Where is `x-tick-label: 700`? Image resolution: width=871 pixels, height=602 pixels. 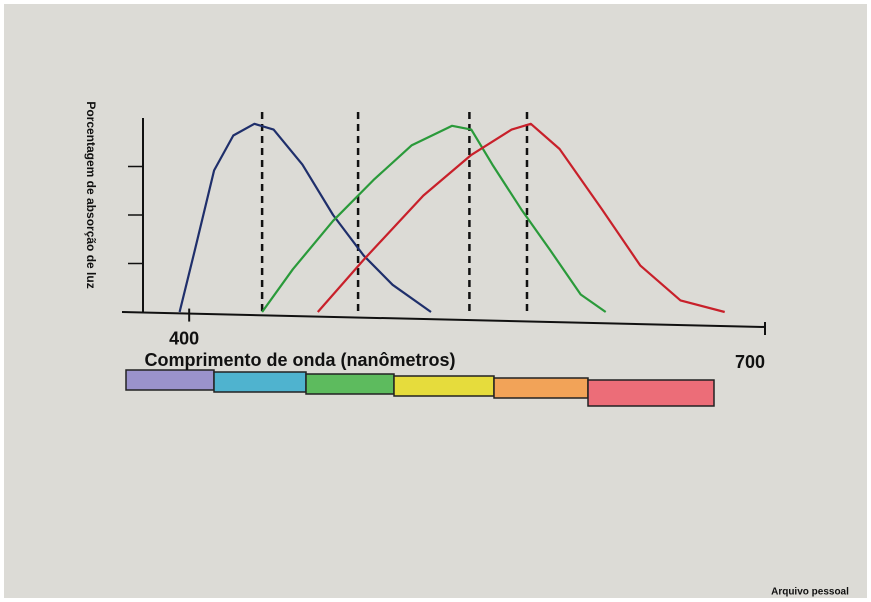 x-tick-label: 700 is located at coordinates (750, 362).